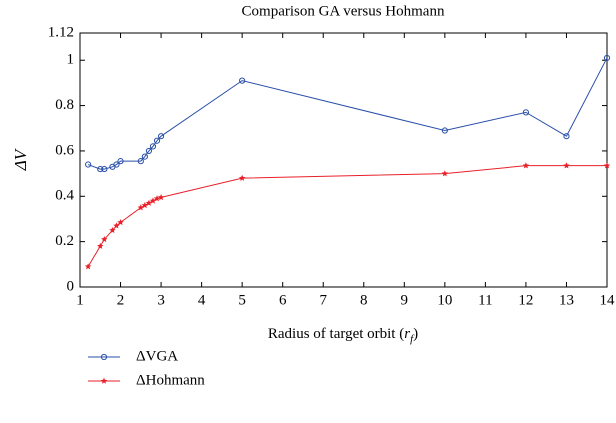 The width and height of the screenshot is (616, 423). What do you see at coordinates (202, 300) in the screenshot?
I see `x-tick-label: 4` at bounding box center [202, 300].